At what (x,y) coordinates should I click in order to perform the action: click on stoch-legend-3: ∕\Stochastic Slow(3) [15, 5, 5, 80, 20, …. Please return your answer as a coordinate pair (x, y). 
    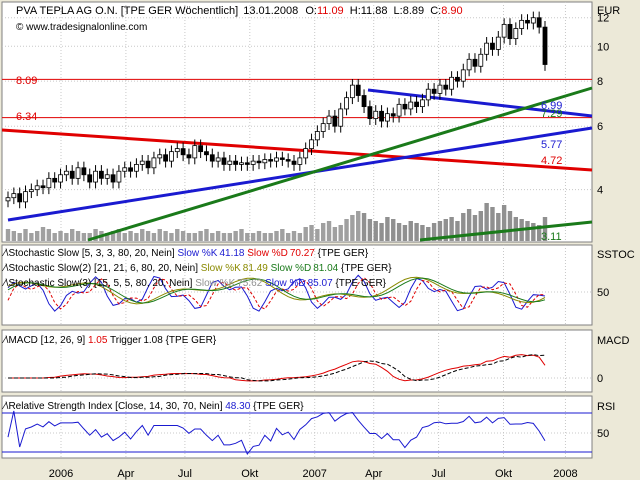
    Looking at the image, I should click on (194, 283).